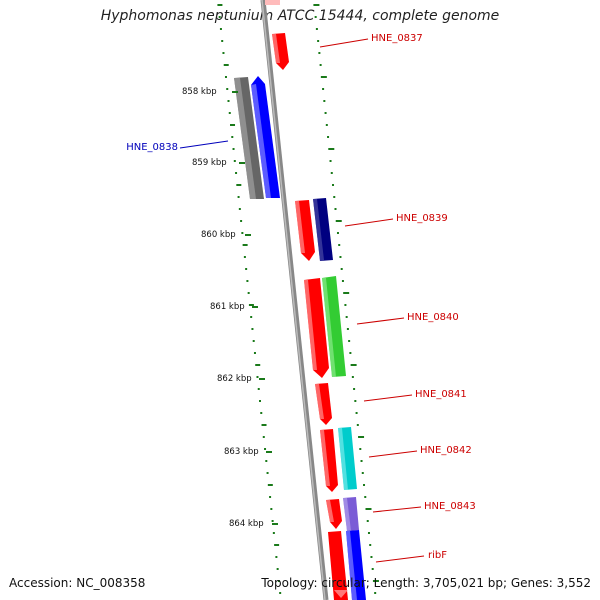 This screenshot has height=600, width=600. Describe the element at coordinates (305, 230) in the screenshot. I see `gene-hne-0839-red` at that location.